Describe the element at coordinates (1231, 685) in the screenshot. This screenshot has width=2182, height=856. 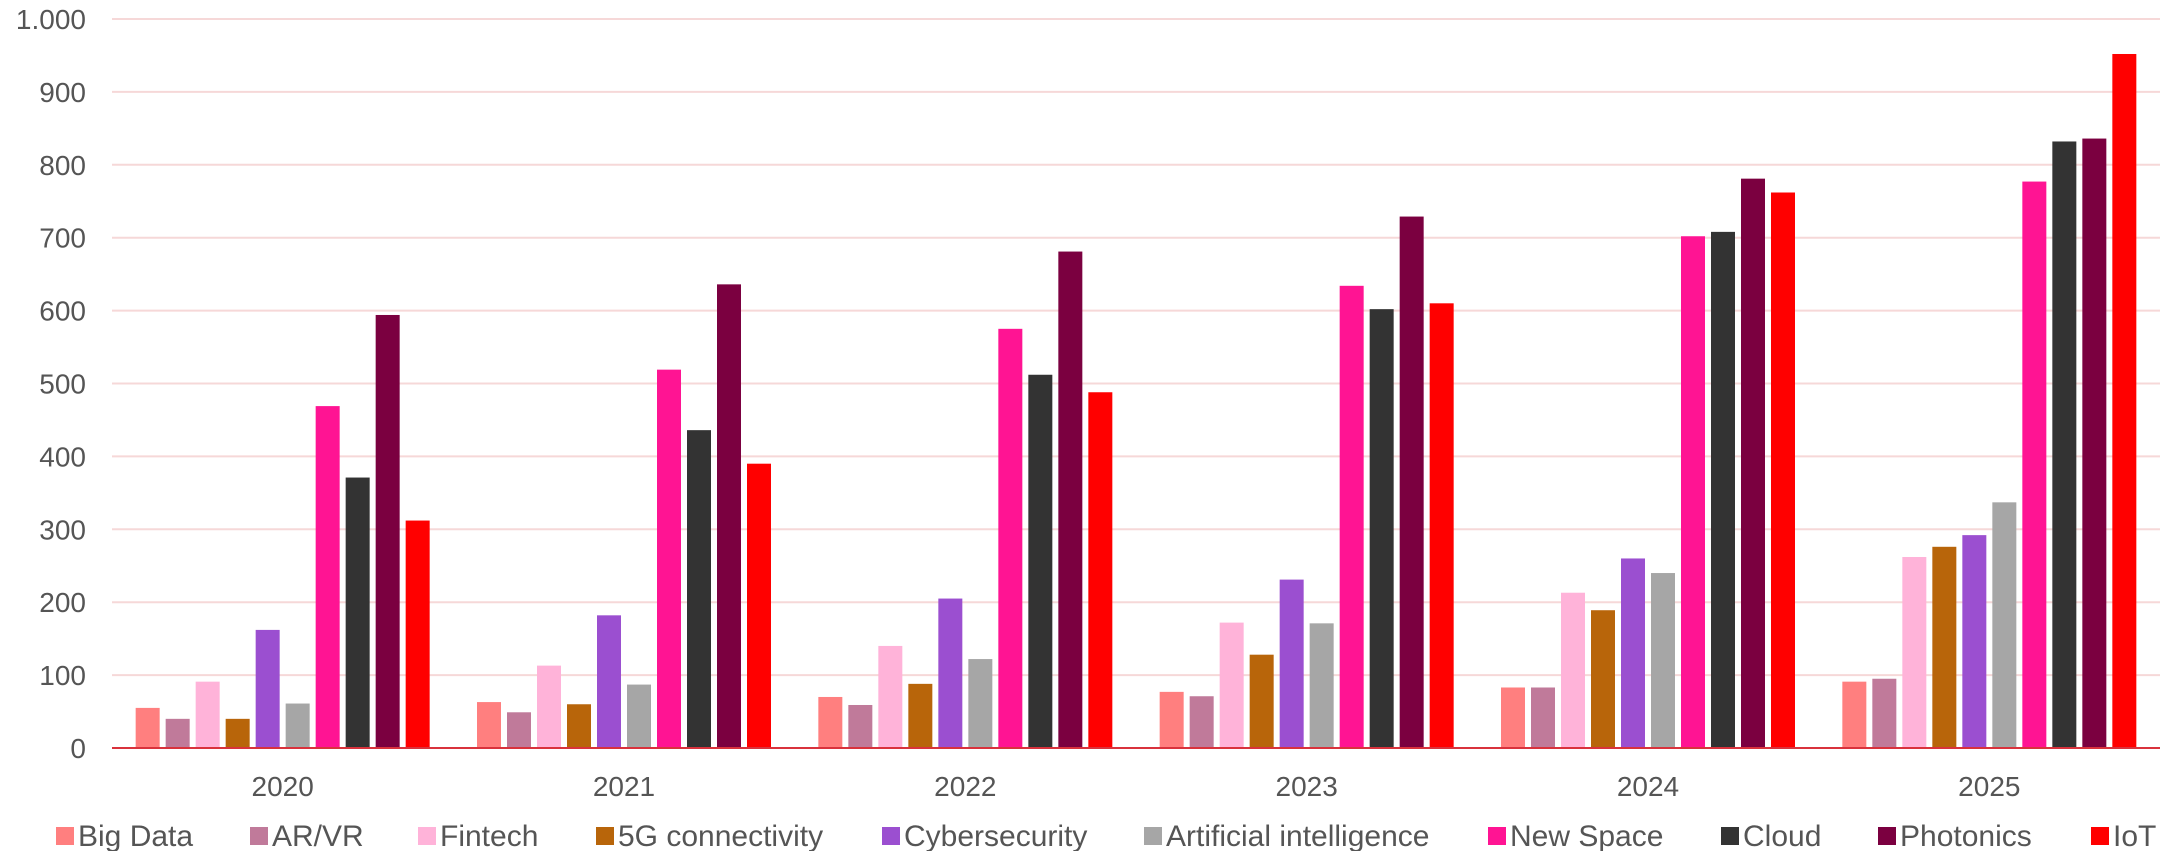
I see `bar-fintech-2023` at that location.